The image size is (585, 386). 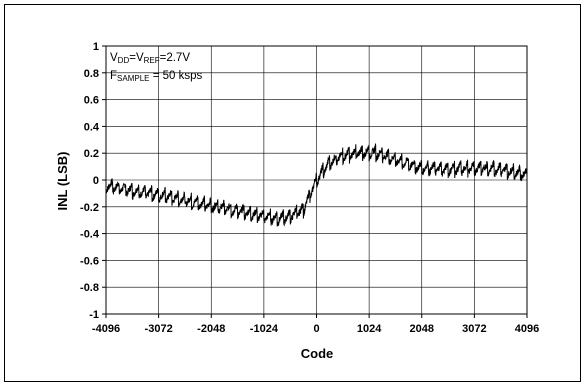 I want to click on y-tick-label: 0.8, so click(x=91, y=74).